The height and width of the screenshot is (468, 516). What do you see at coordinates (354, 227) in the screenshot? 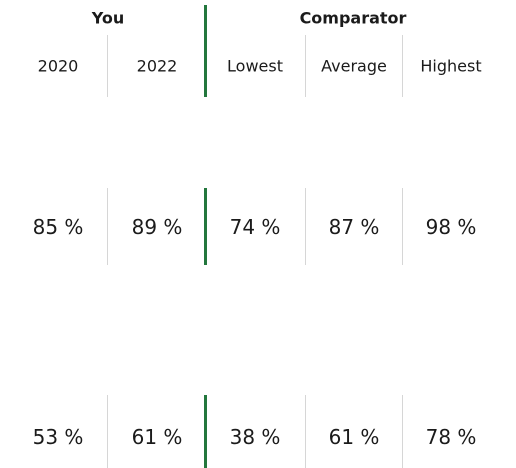
I see `cell-value: 87 %` at bounding box center [354, 227].